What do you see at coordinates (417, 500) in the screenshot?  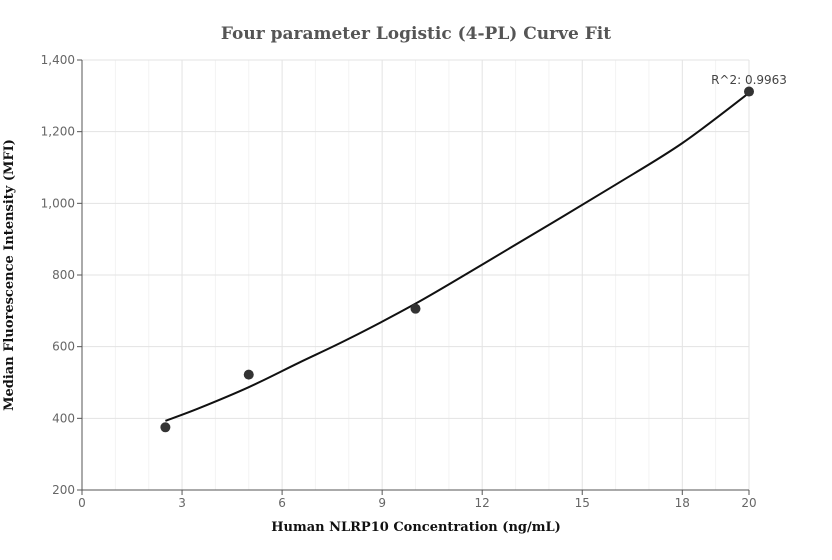 I see `x-axis-ticks: 0 3 6 9 12 15 18 20` at bounding box center [417, 500].